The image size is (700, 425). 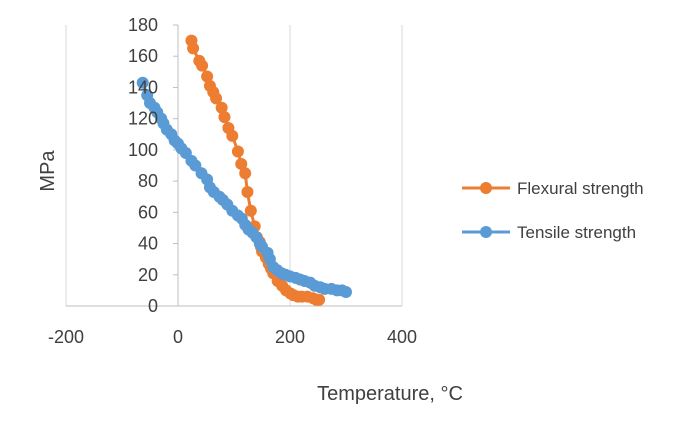 I want to click on y-tick-label: 160, so click(x=143, y=56).